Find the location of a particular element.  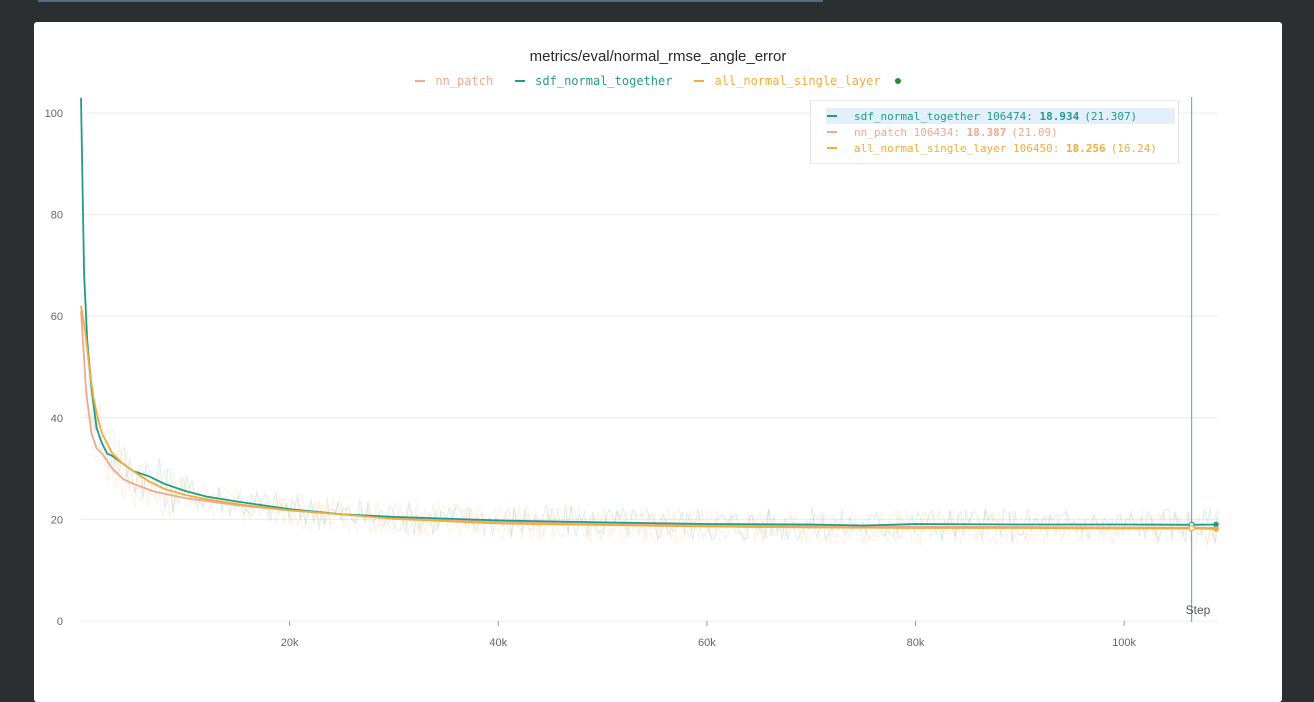

x-axis-label: Step is located at coordinates (1198, 610).